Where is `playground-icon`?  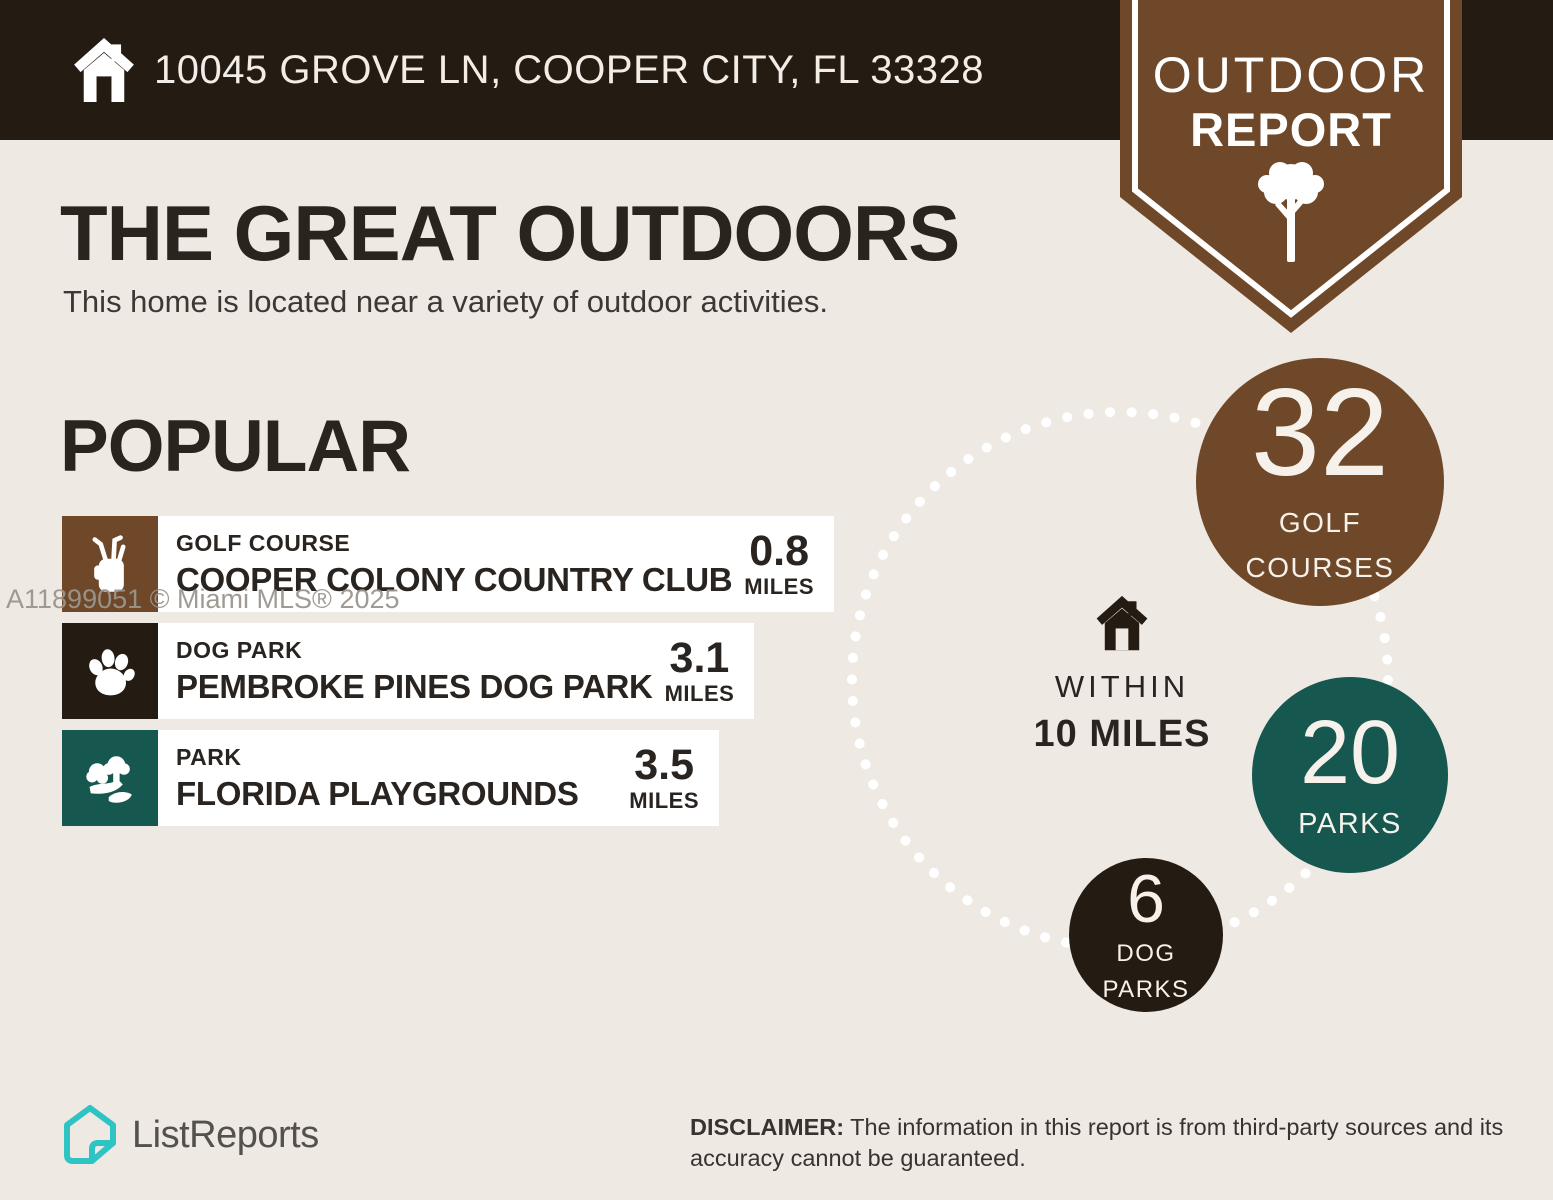 playground-icon is located at coordinates (110, 778).